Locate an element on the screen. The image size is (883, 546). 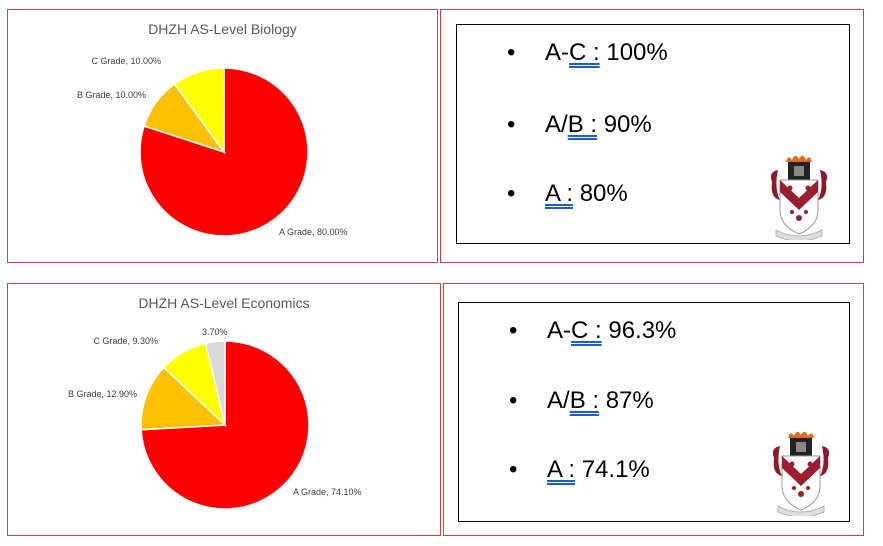
pie-slice-other is located at coordinates (215, 383).